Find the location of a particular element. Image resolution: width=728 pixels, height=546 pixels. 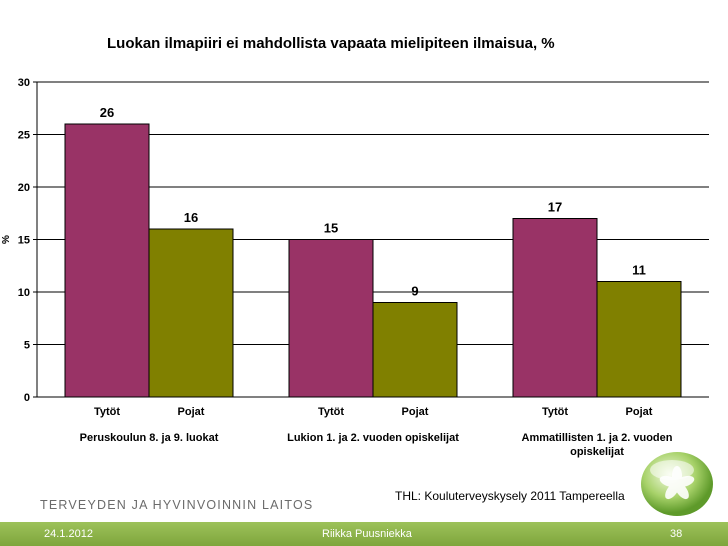

y-tick-label: 30 is located at coordinates (24, 83).